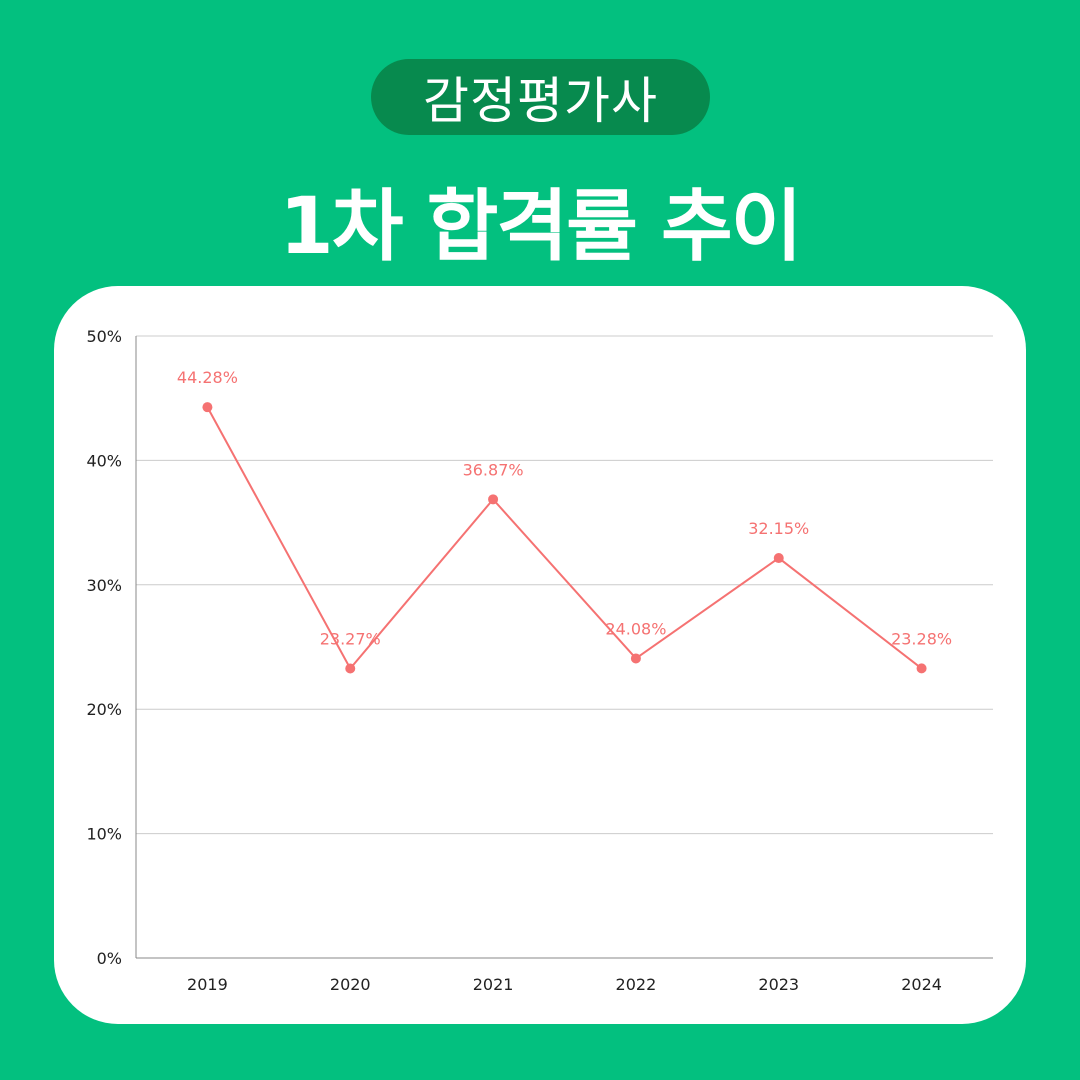 The image size is (1080, 1080). What do you see at coordinates (921, 638) in the screenshot?
I see `data-label: 23.28%` at bounding box center [921, 638].